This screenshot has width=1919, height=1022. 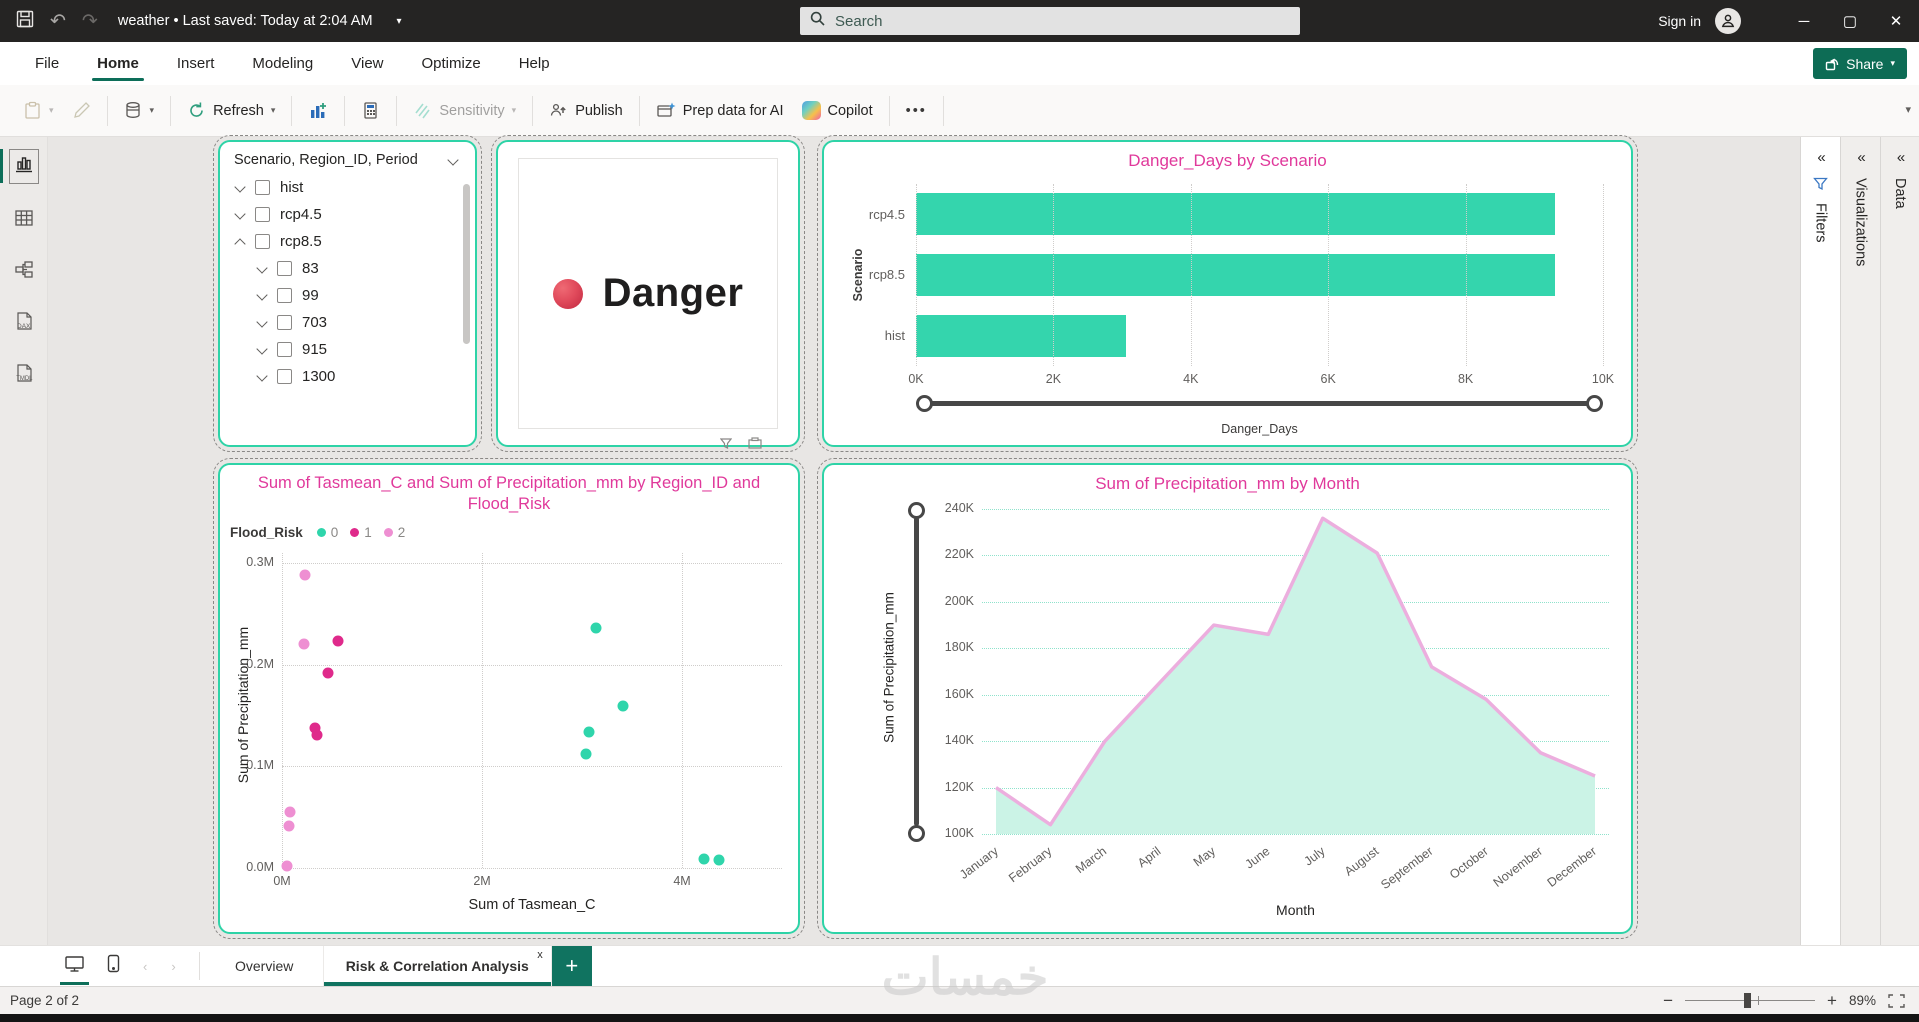 What do you see at coordinates (1259, 403) in the screenshot?
I see `x-axis-range-slider` at bounding box center [1259, 403].